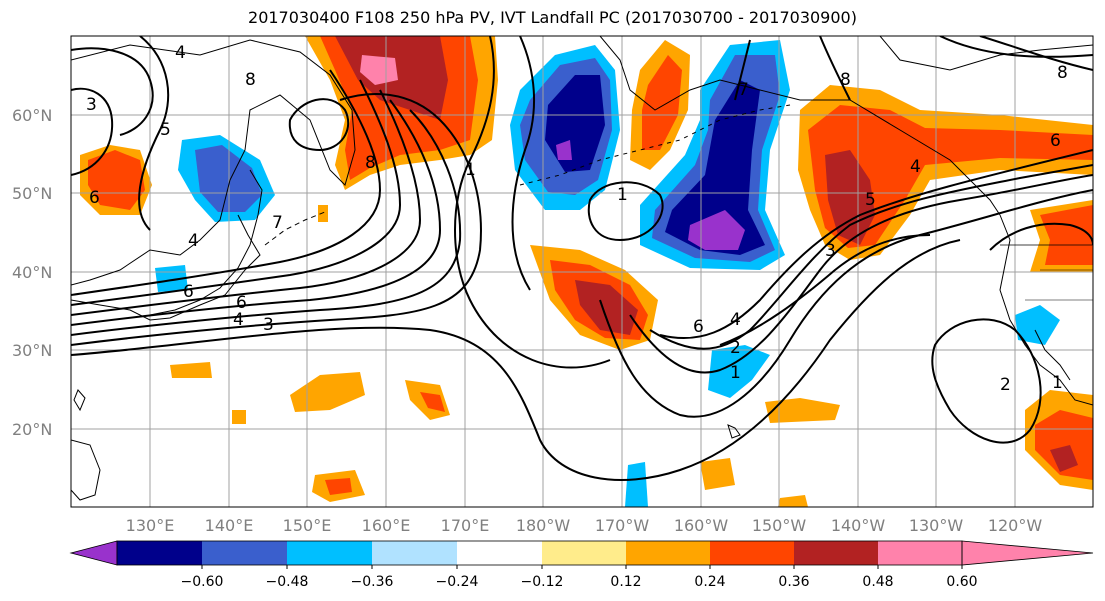 The width and height of the screenshot is (1105, 601). Describe the element at coordinates (386, 525) in the screenshot. I see `lon-label: 160°E` at that location.